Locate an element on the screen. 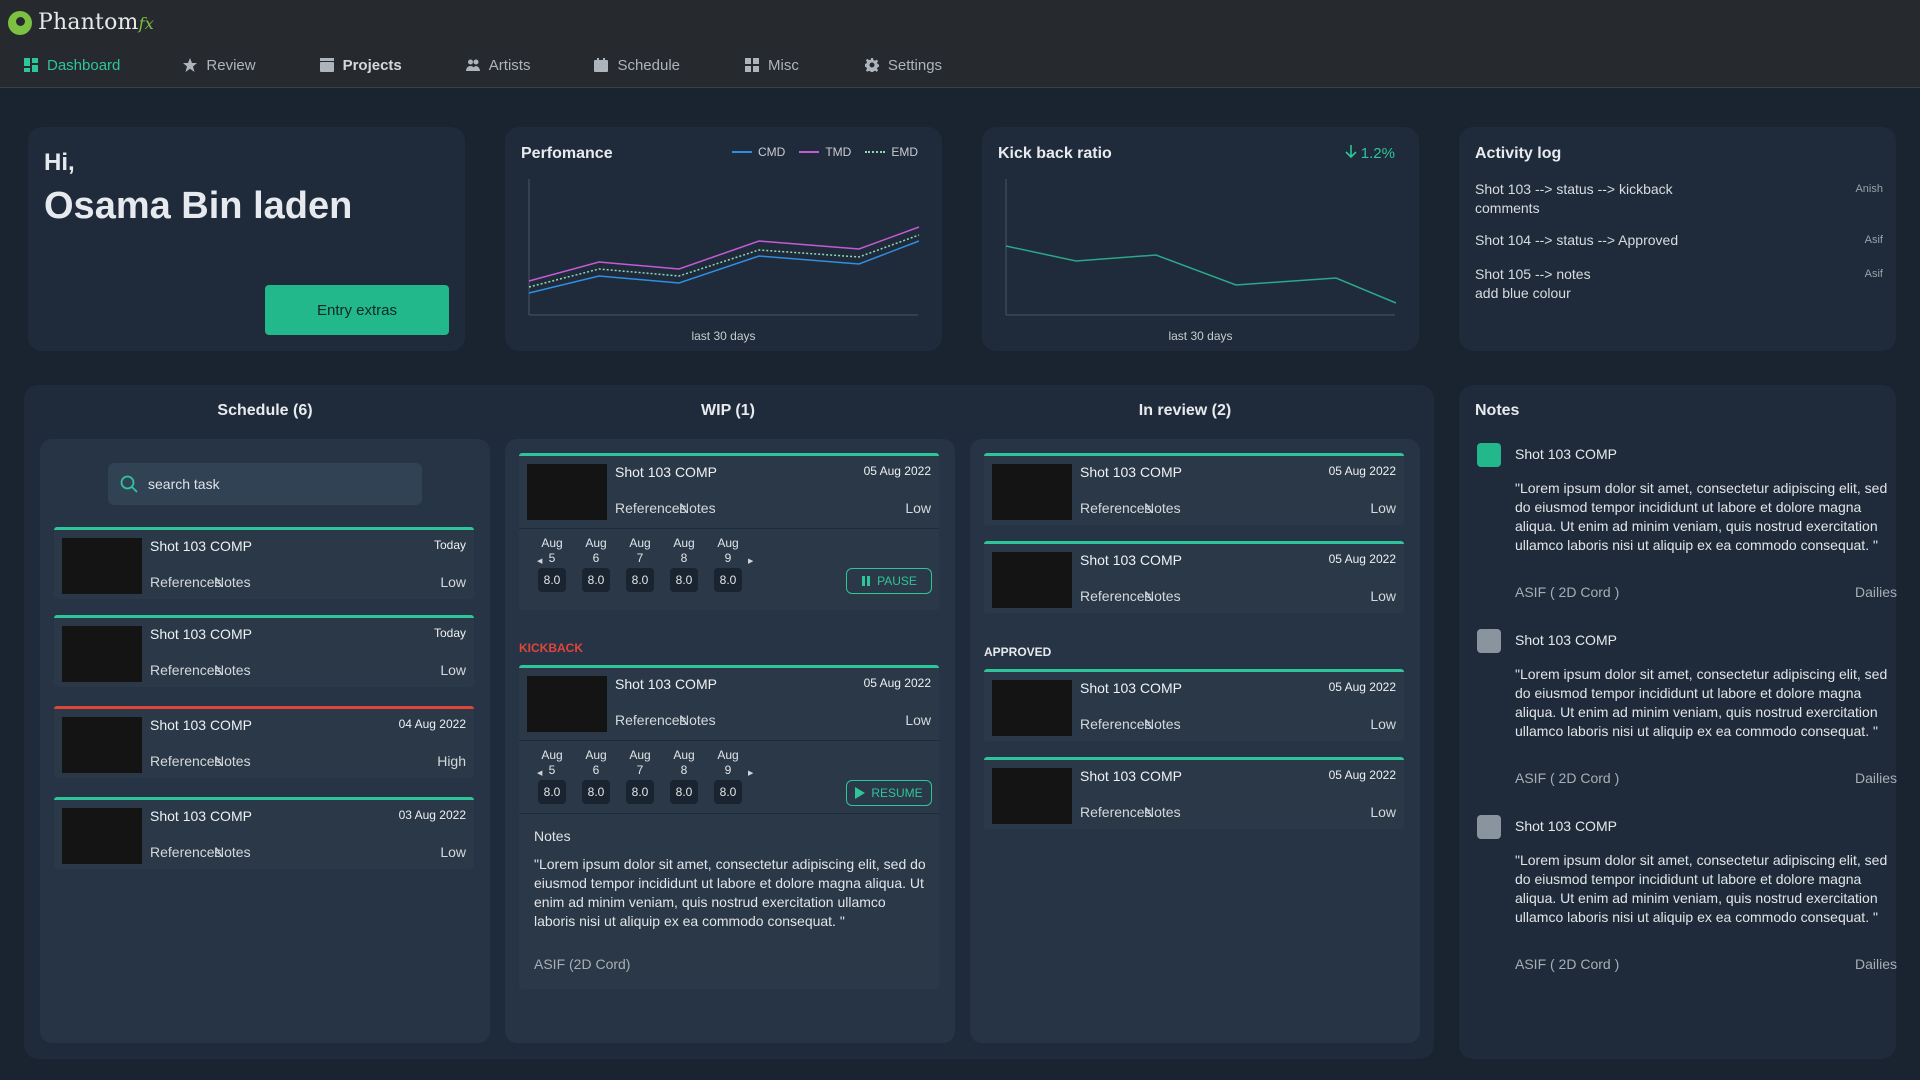 The width and height of the screenshot is (1920, 1080). performance-title: Perfomance is located at coordinates (567, 153).